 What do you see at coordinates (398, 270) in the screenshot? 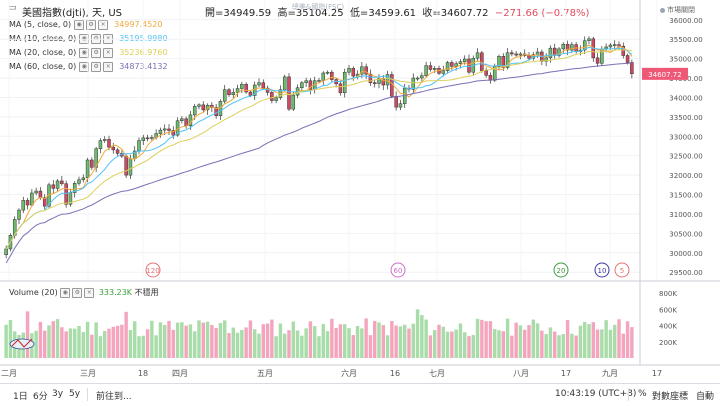
I see `event-marker: 60` at bounding box center [398, 270].